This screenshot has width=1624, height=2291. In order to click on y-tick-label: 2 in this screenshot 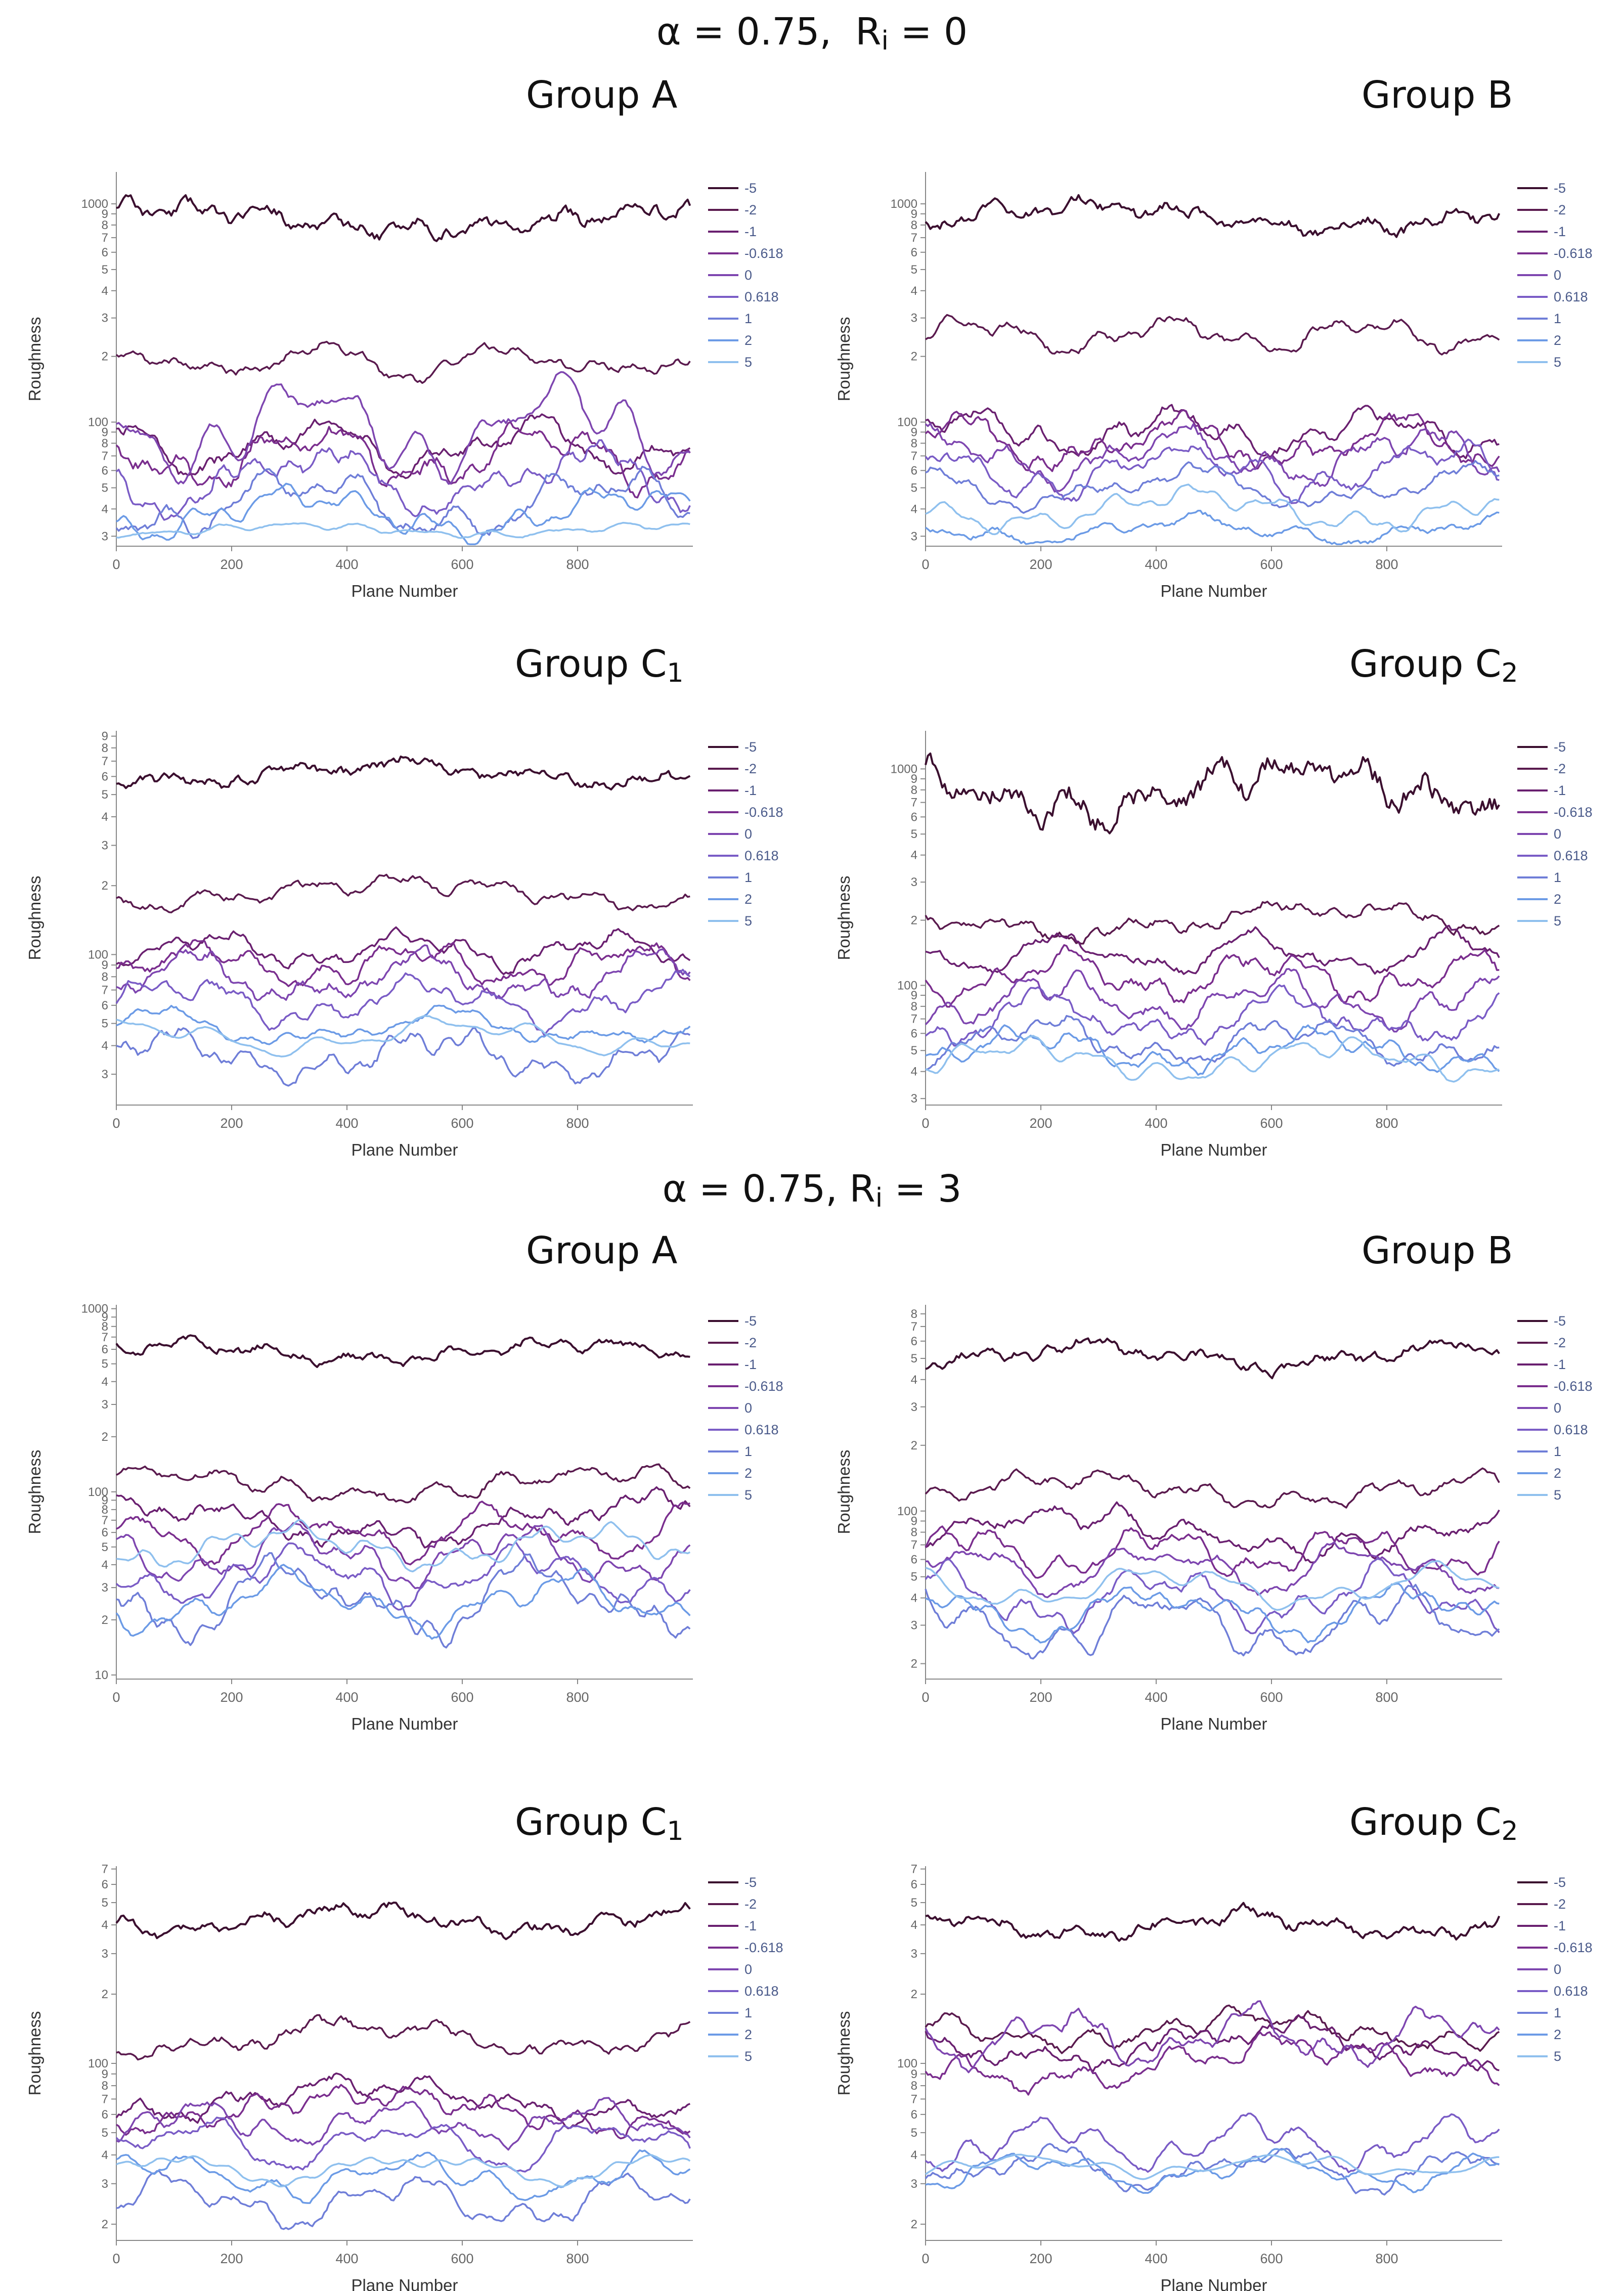, I will do `click(914, 1664)`.